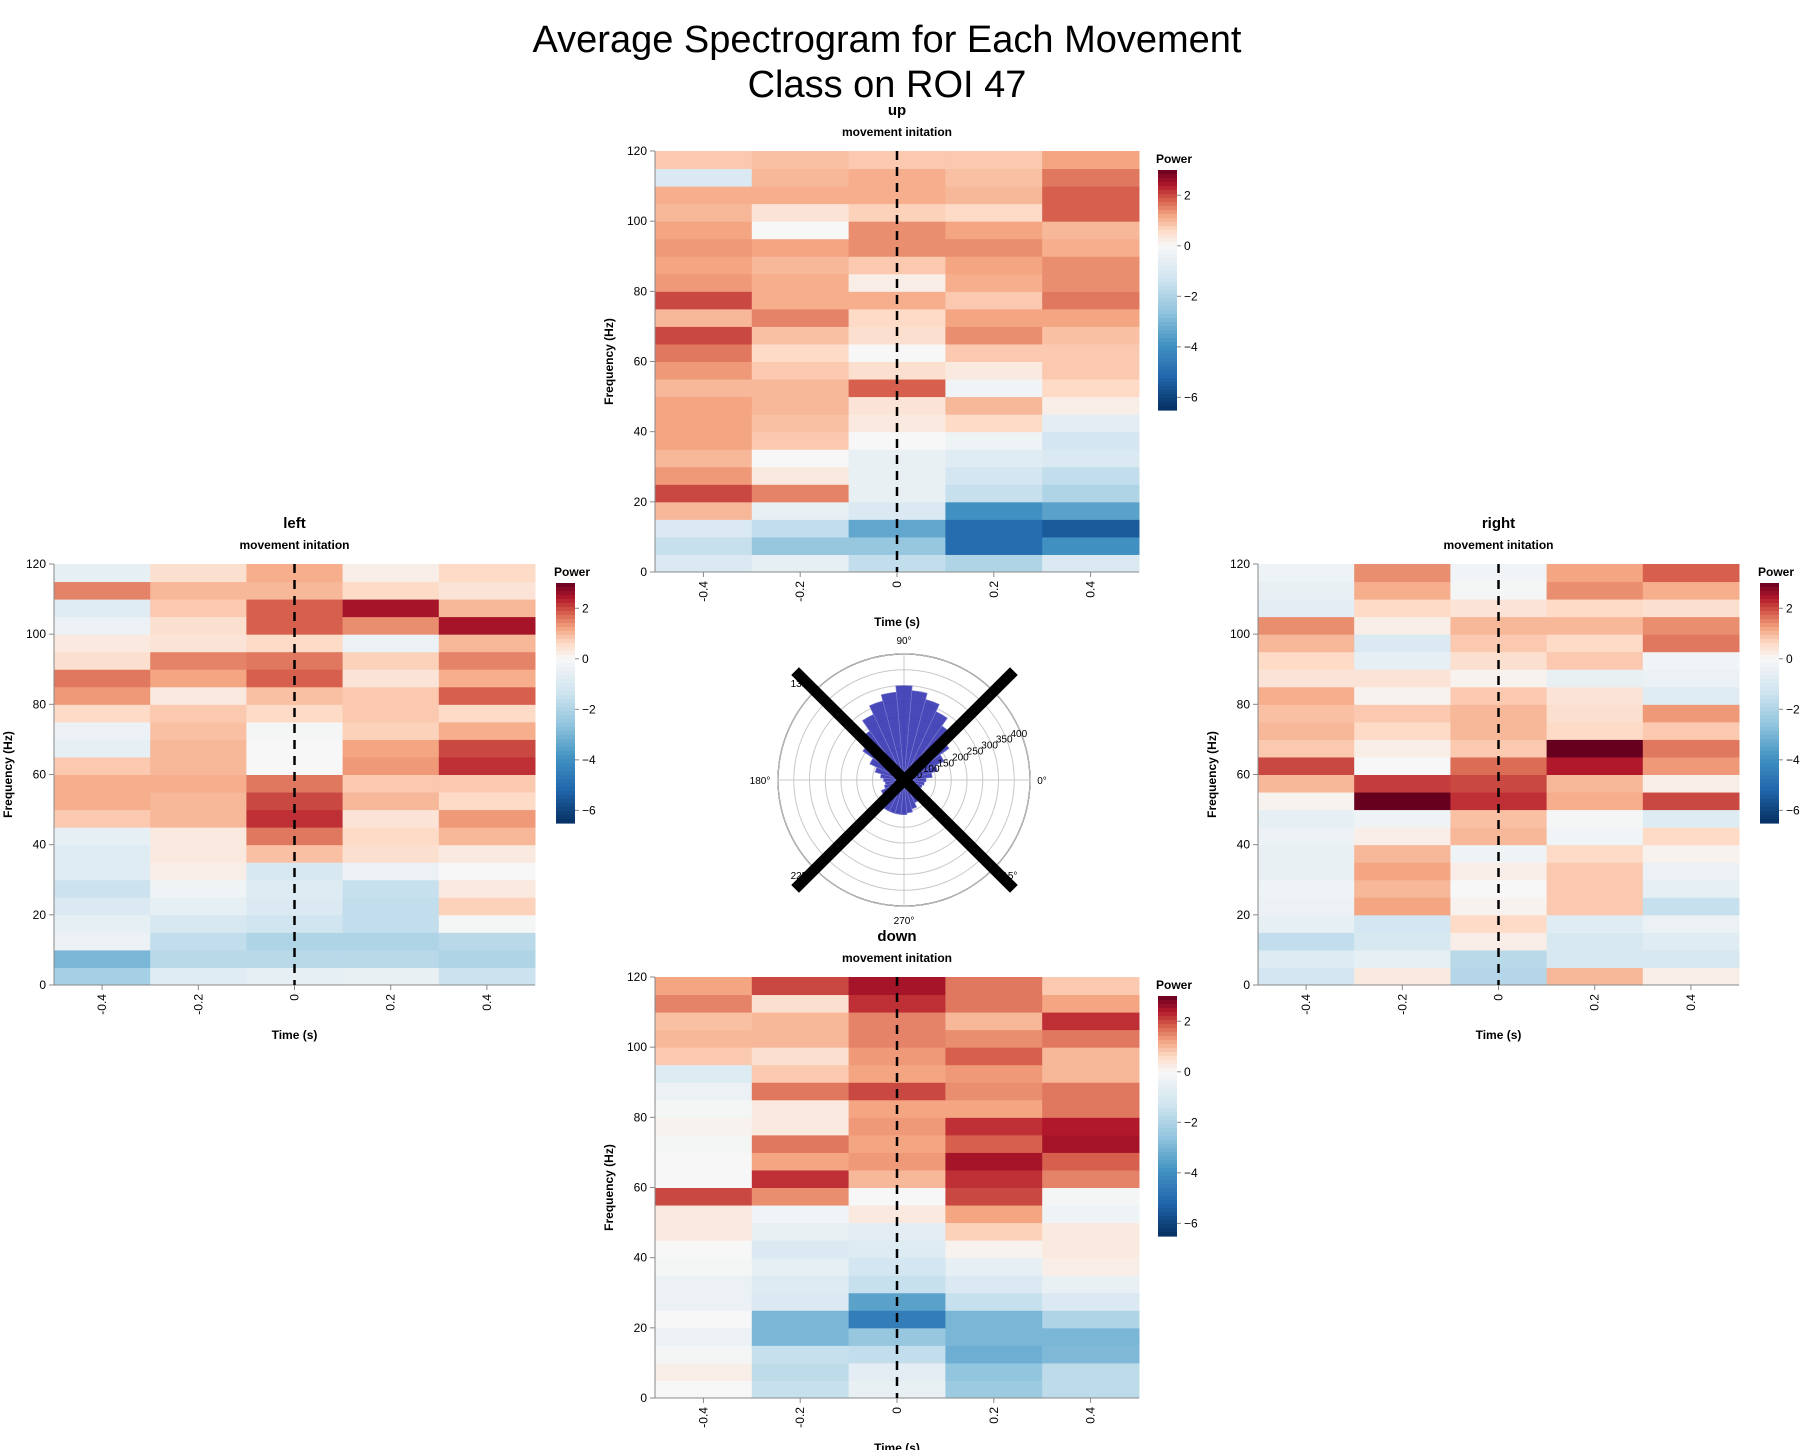  What do you see at coordinates (1244, 704) in the screenshot?
I see `y-tick-label: 80` at bounding box center [1244, 704].